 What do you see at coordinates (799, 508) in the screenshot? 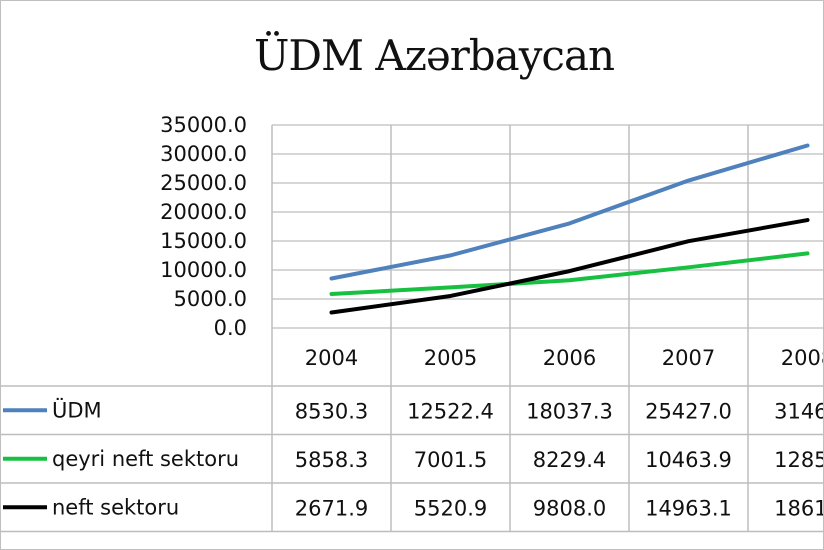
I see `data-label: 18610` at bounding box center [799, 508].